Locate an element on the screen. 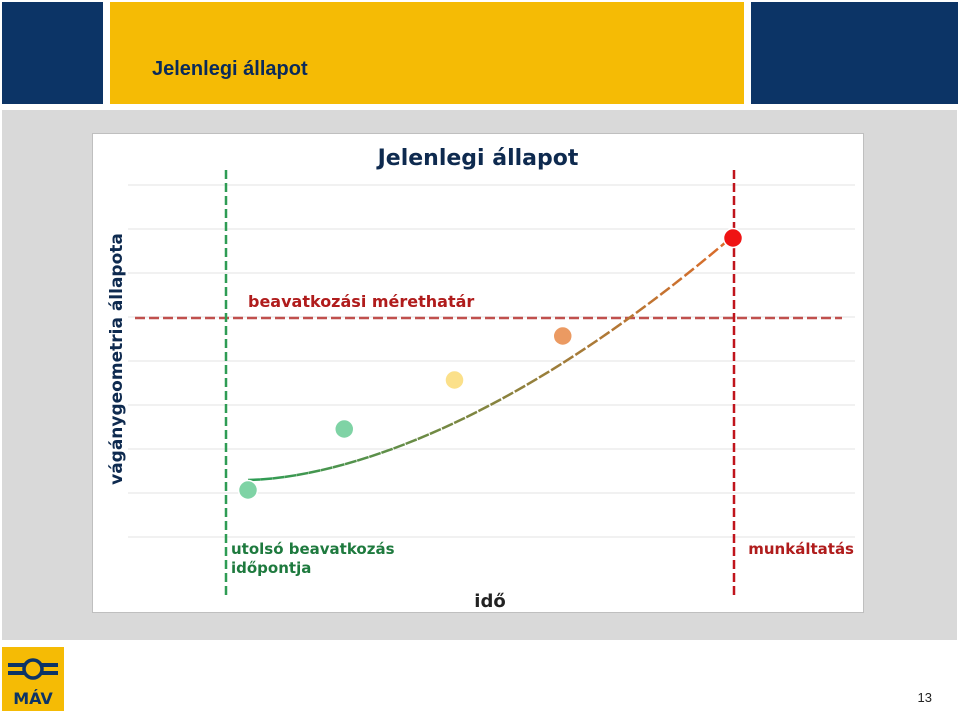  threshold-label: beavatkozási mérethatár is located at coordinates (361, 301).